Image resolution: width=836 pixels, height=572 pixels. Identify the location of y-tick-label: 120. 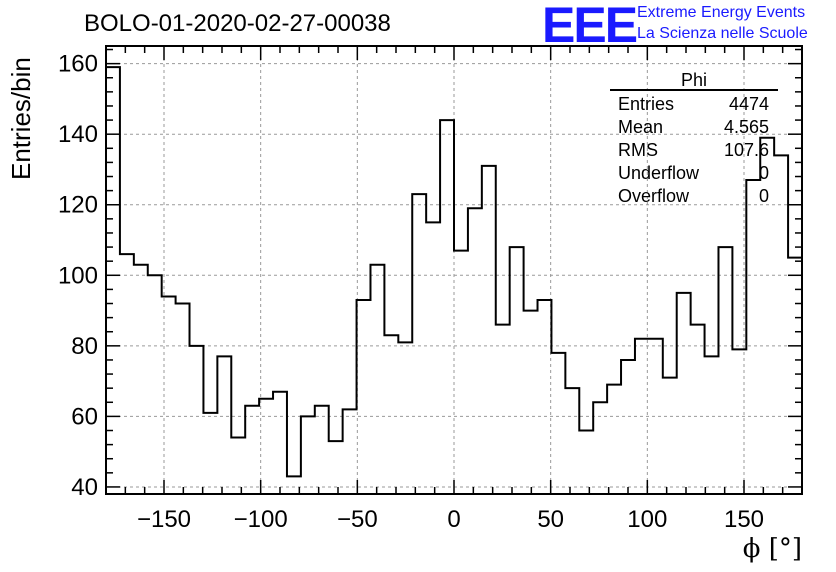
(78, 205).